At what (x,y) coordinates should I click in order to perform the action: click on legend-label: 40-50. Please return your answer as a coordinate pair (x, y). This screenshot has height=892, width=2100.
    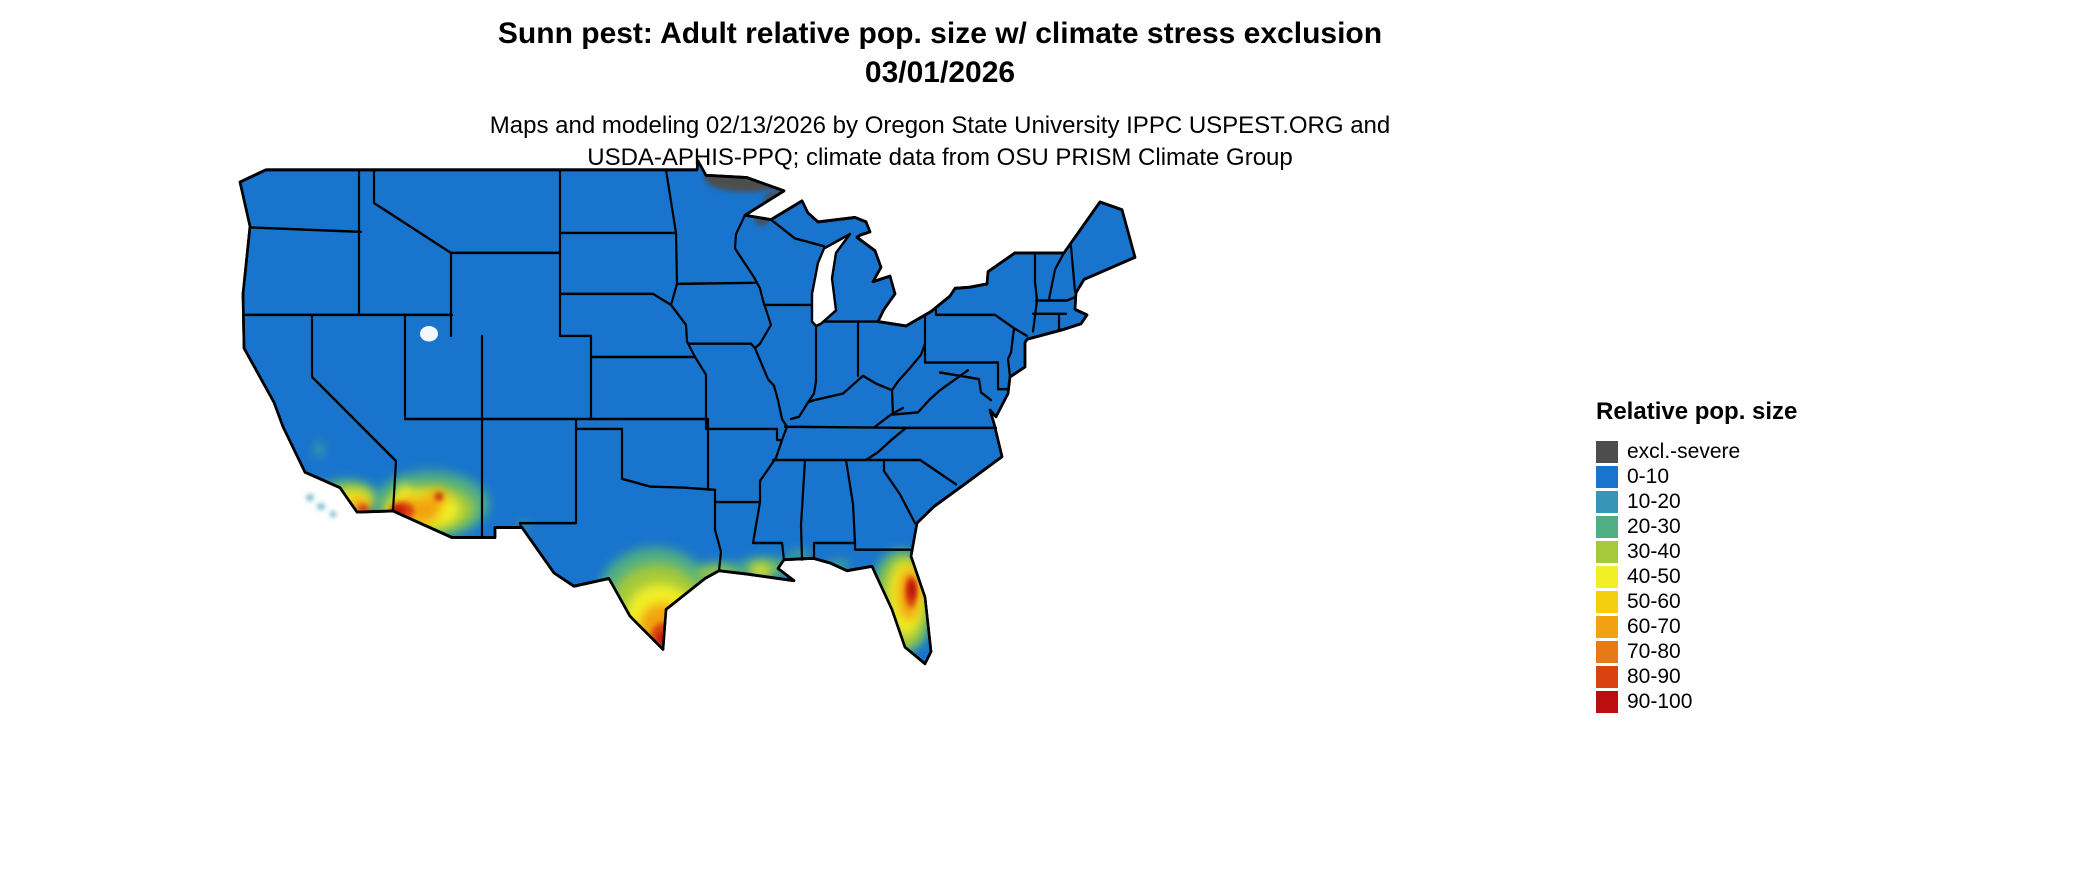
    Looking at the image, I should click on (1654, 576).